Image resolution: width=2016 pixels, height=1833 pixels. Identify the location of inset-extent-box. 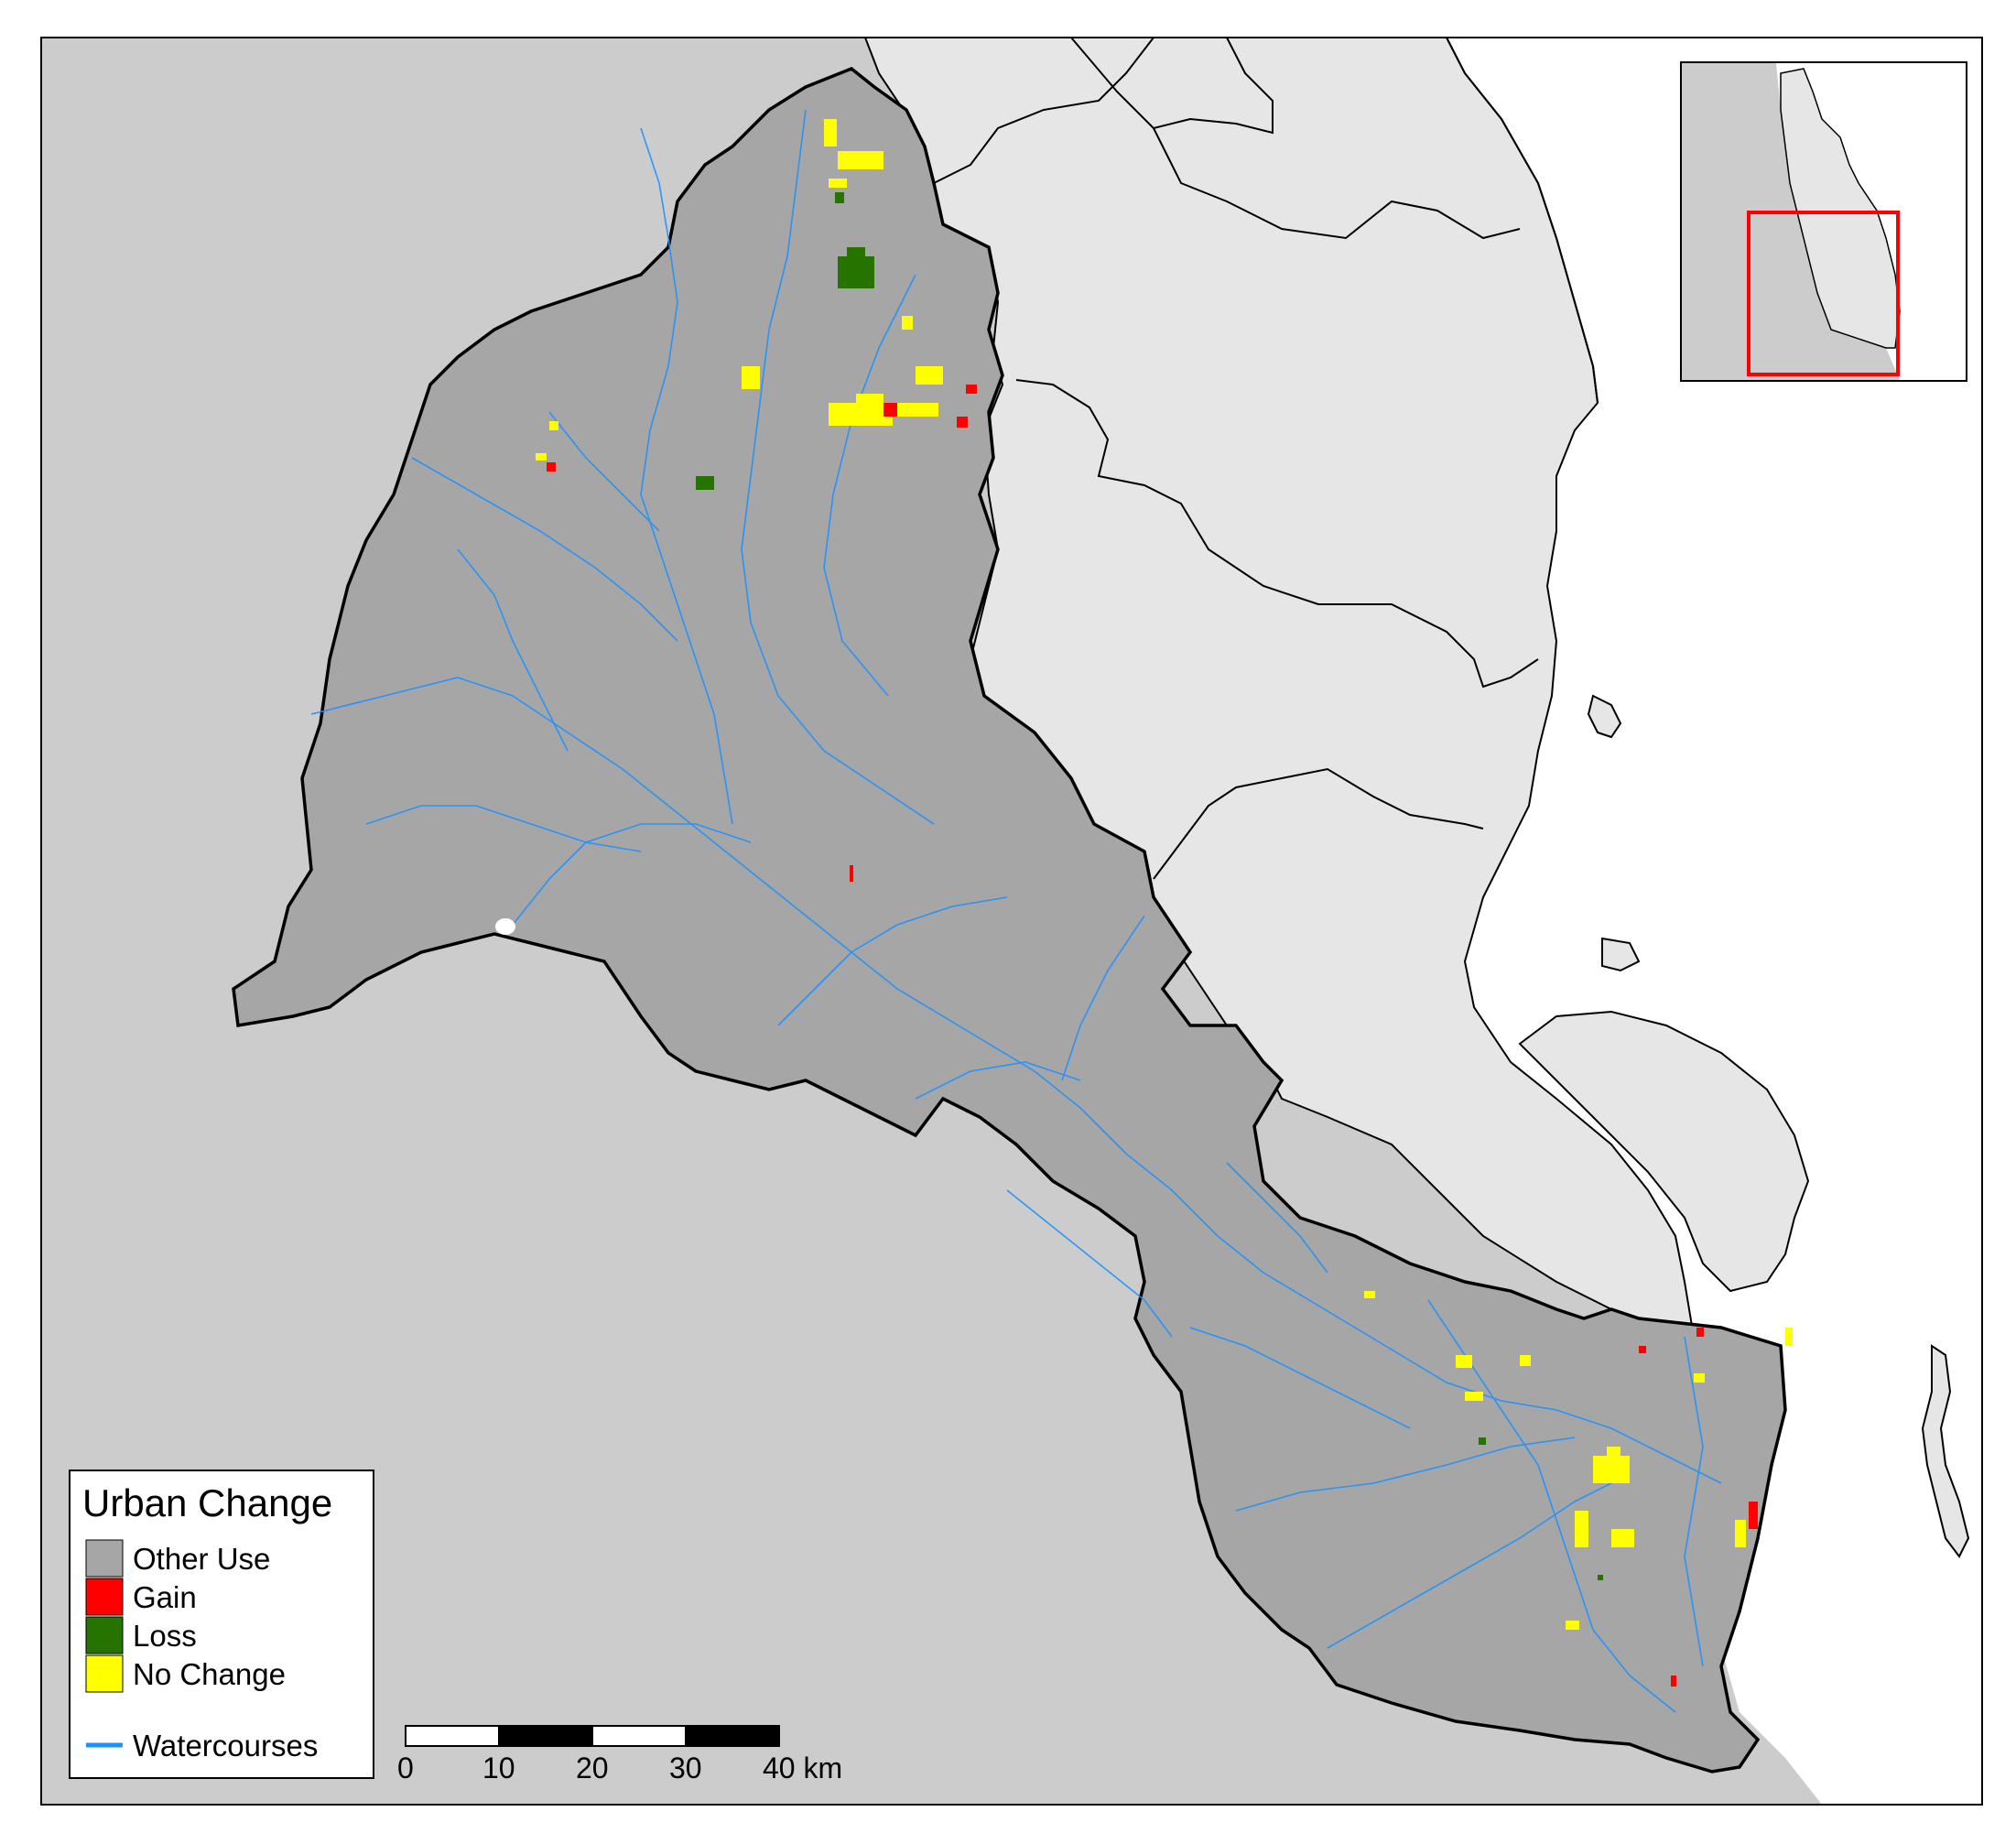
(1823, 294).